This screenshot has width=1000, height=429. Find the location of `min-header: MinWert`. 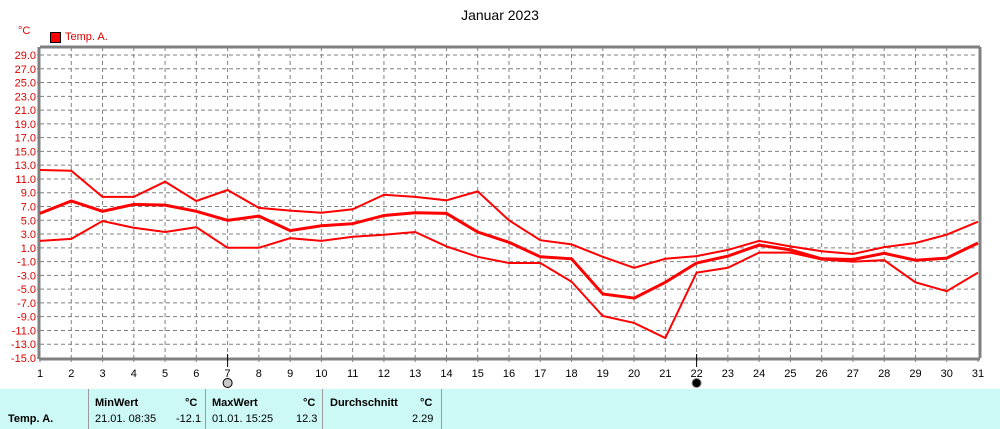

min-header: MinWert is located at coordinates (117, 403).